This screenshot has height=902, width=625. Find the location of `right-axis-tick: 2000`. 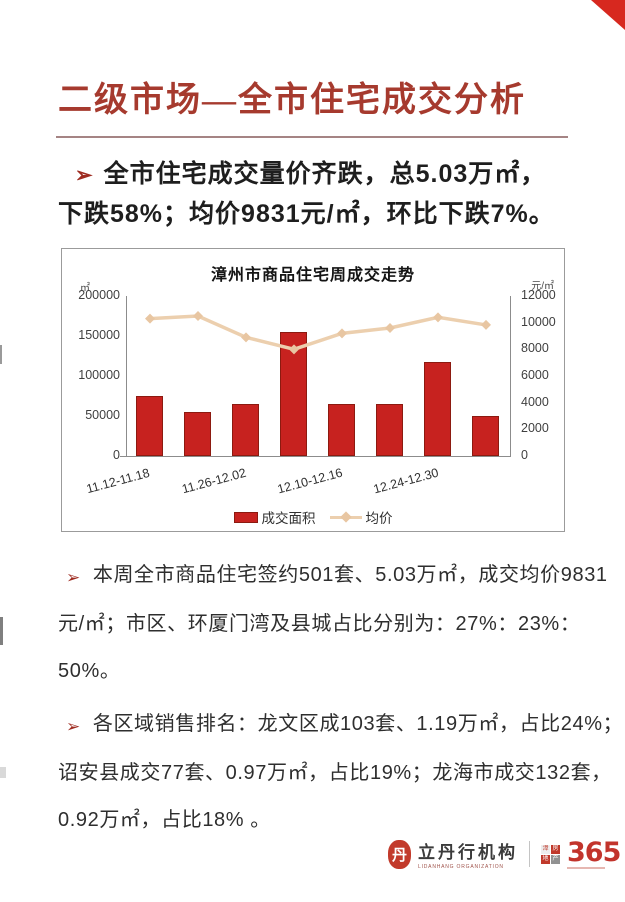

right-axis-tick: 2000 is located at coordinates (535, 428).